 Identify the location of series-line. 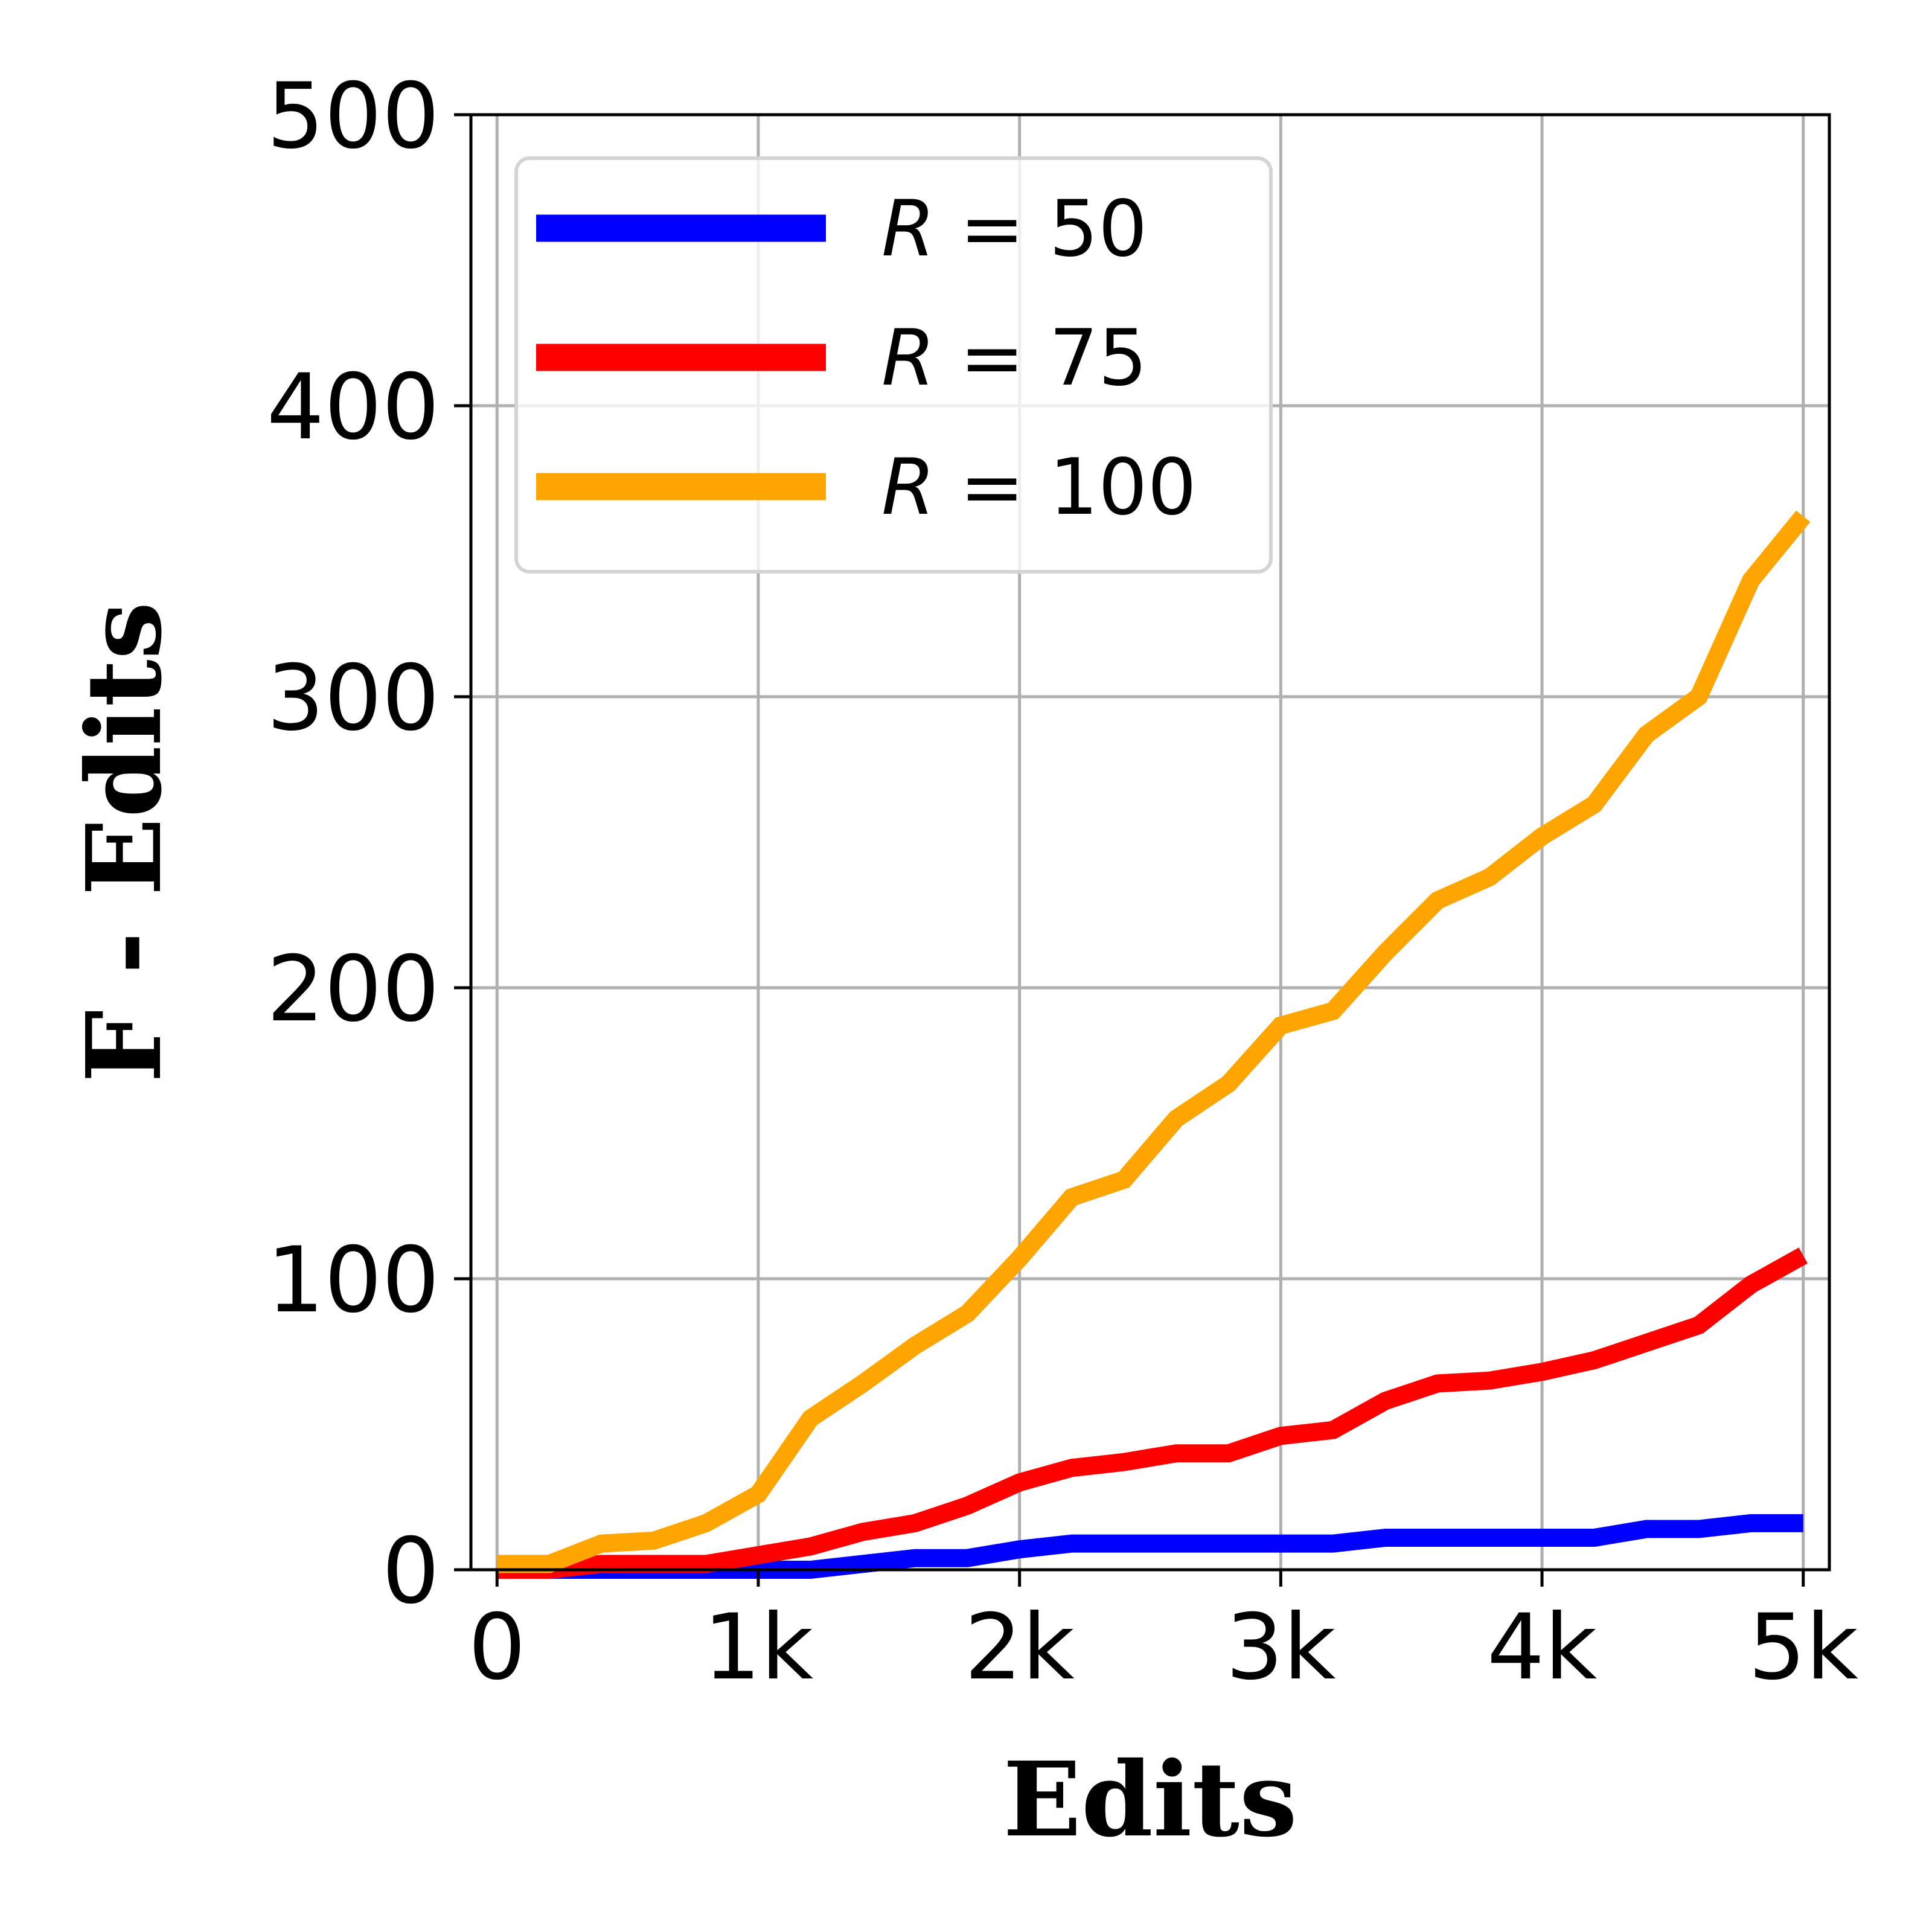
(1152, 1413).